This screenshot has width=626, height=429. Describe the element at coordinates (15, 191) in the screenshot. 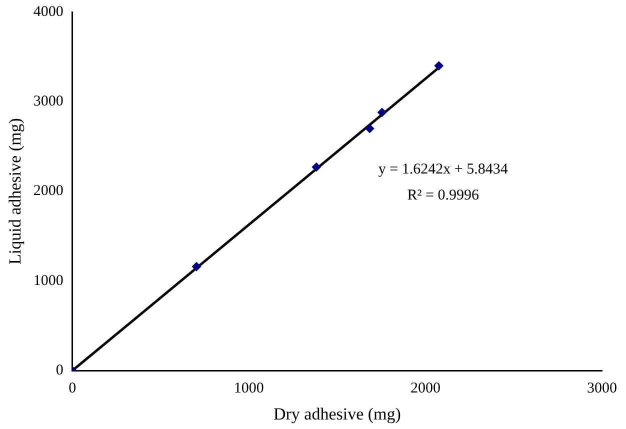

I see `y-axis-title: Liquid adhesive (mg)` at that location.